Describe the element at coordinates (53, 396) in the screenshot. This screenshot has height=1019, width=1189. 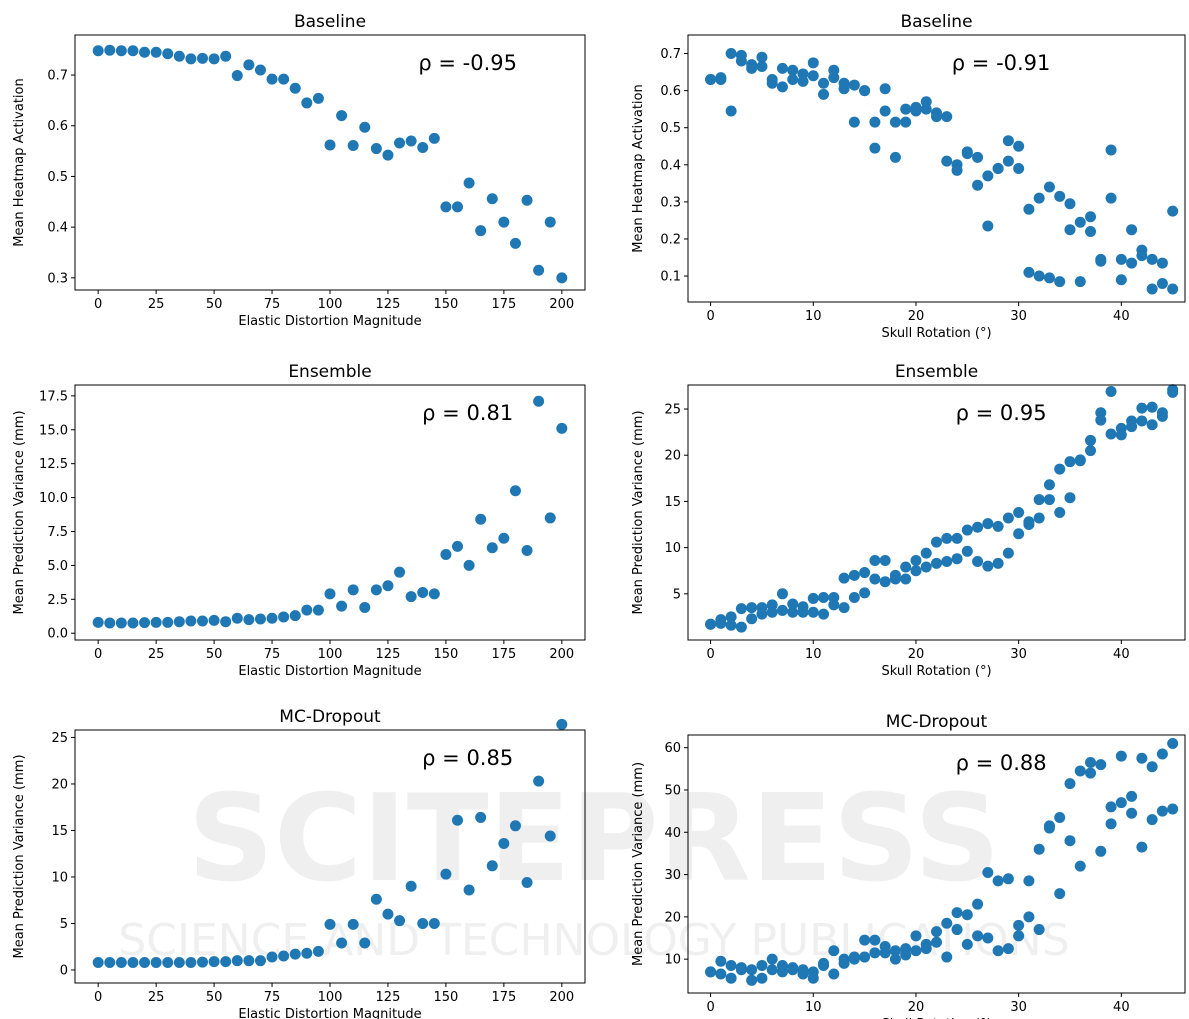
I see `y-tick-label: 17.5` at that location.